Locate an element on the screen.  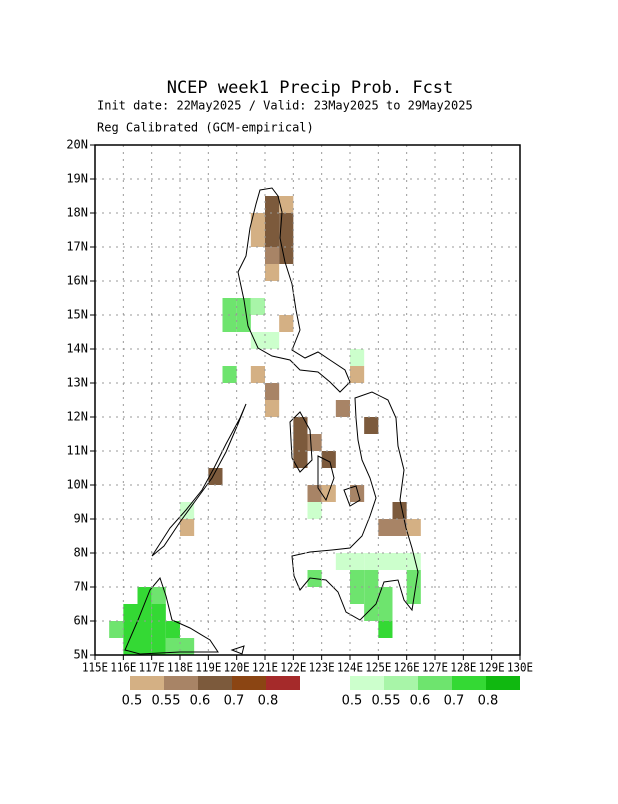
y-tick-label: 10N is located at coordinates (77, 485).